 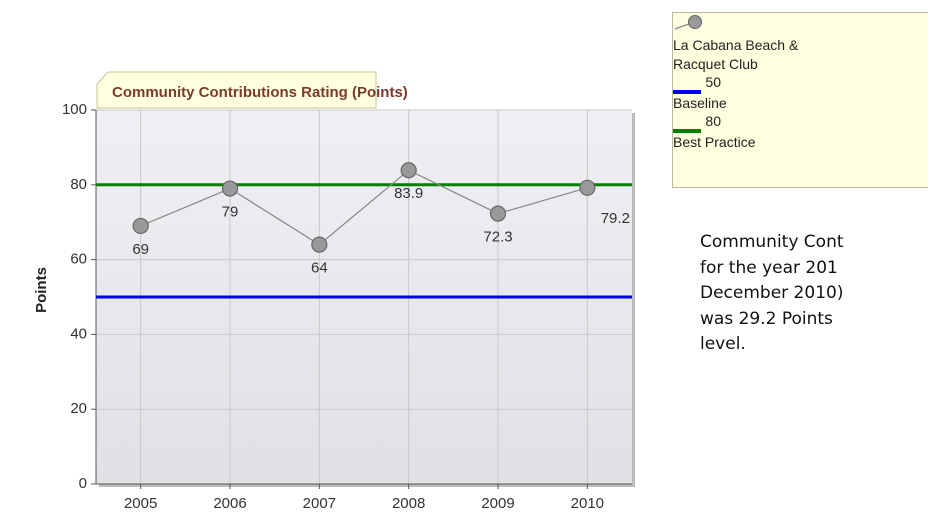 What do you see at coordinates (78, 333) in the screenshot?
I see `y-tick-label: 40` at bounding box center [78, 333].